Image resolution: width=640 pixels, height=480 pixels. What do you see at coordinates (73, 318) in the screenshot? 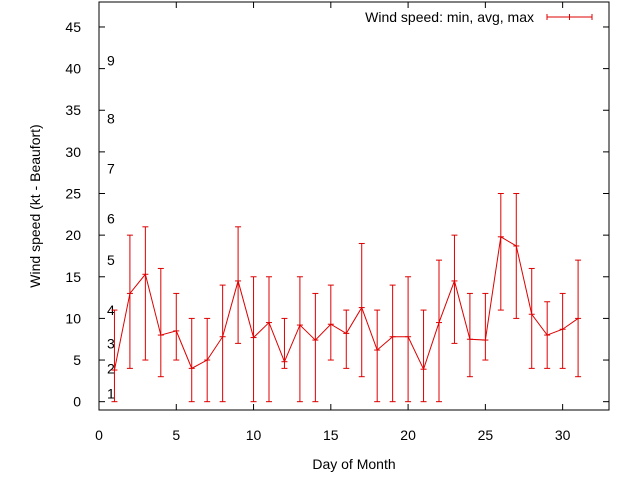
I see `y-tick-label: 10` at bounding box center [73, 318].